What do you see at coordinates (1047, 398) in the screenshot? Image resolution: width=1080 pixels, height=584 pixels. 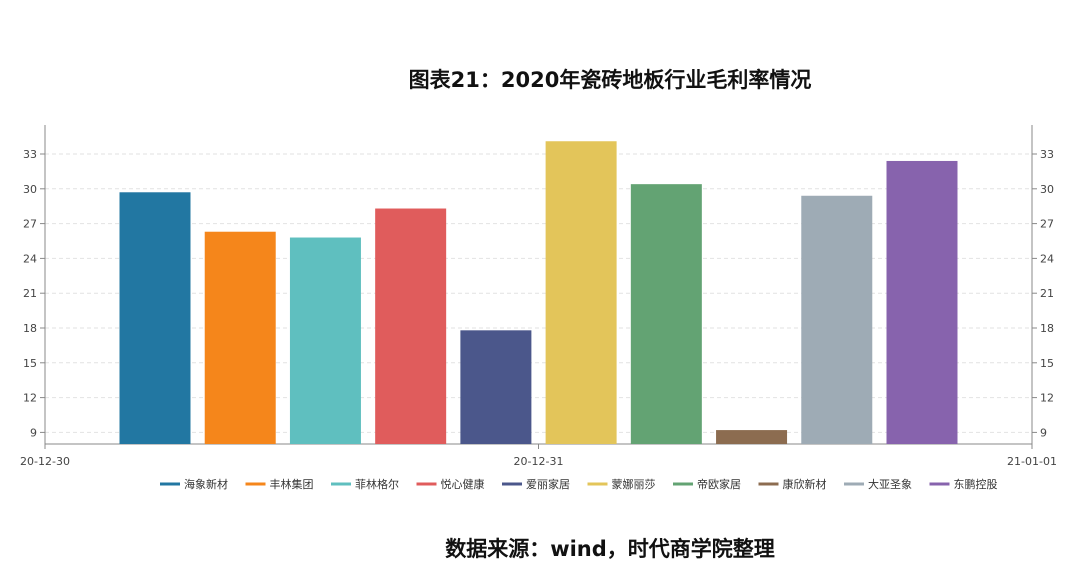 I see `y-tick-label-right: 12` at bounding box center [1047, 398].